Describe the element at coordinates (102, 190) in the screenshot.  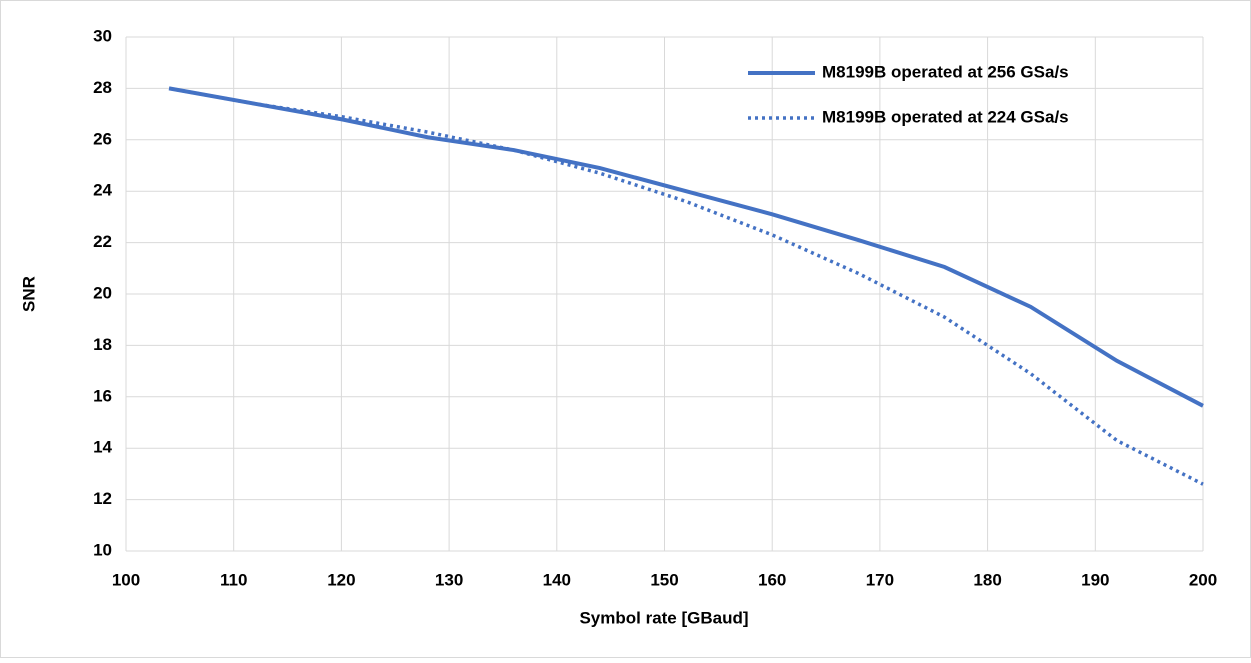
I see `y-tick-label: 24` at that location.